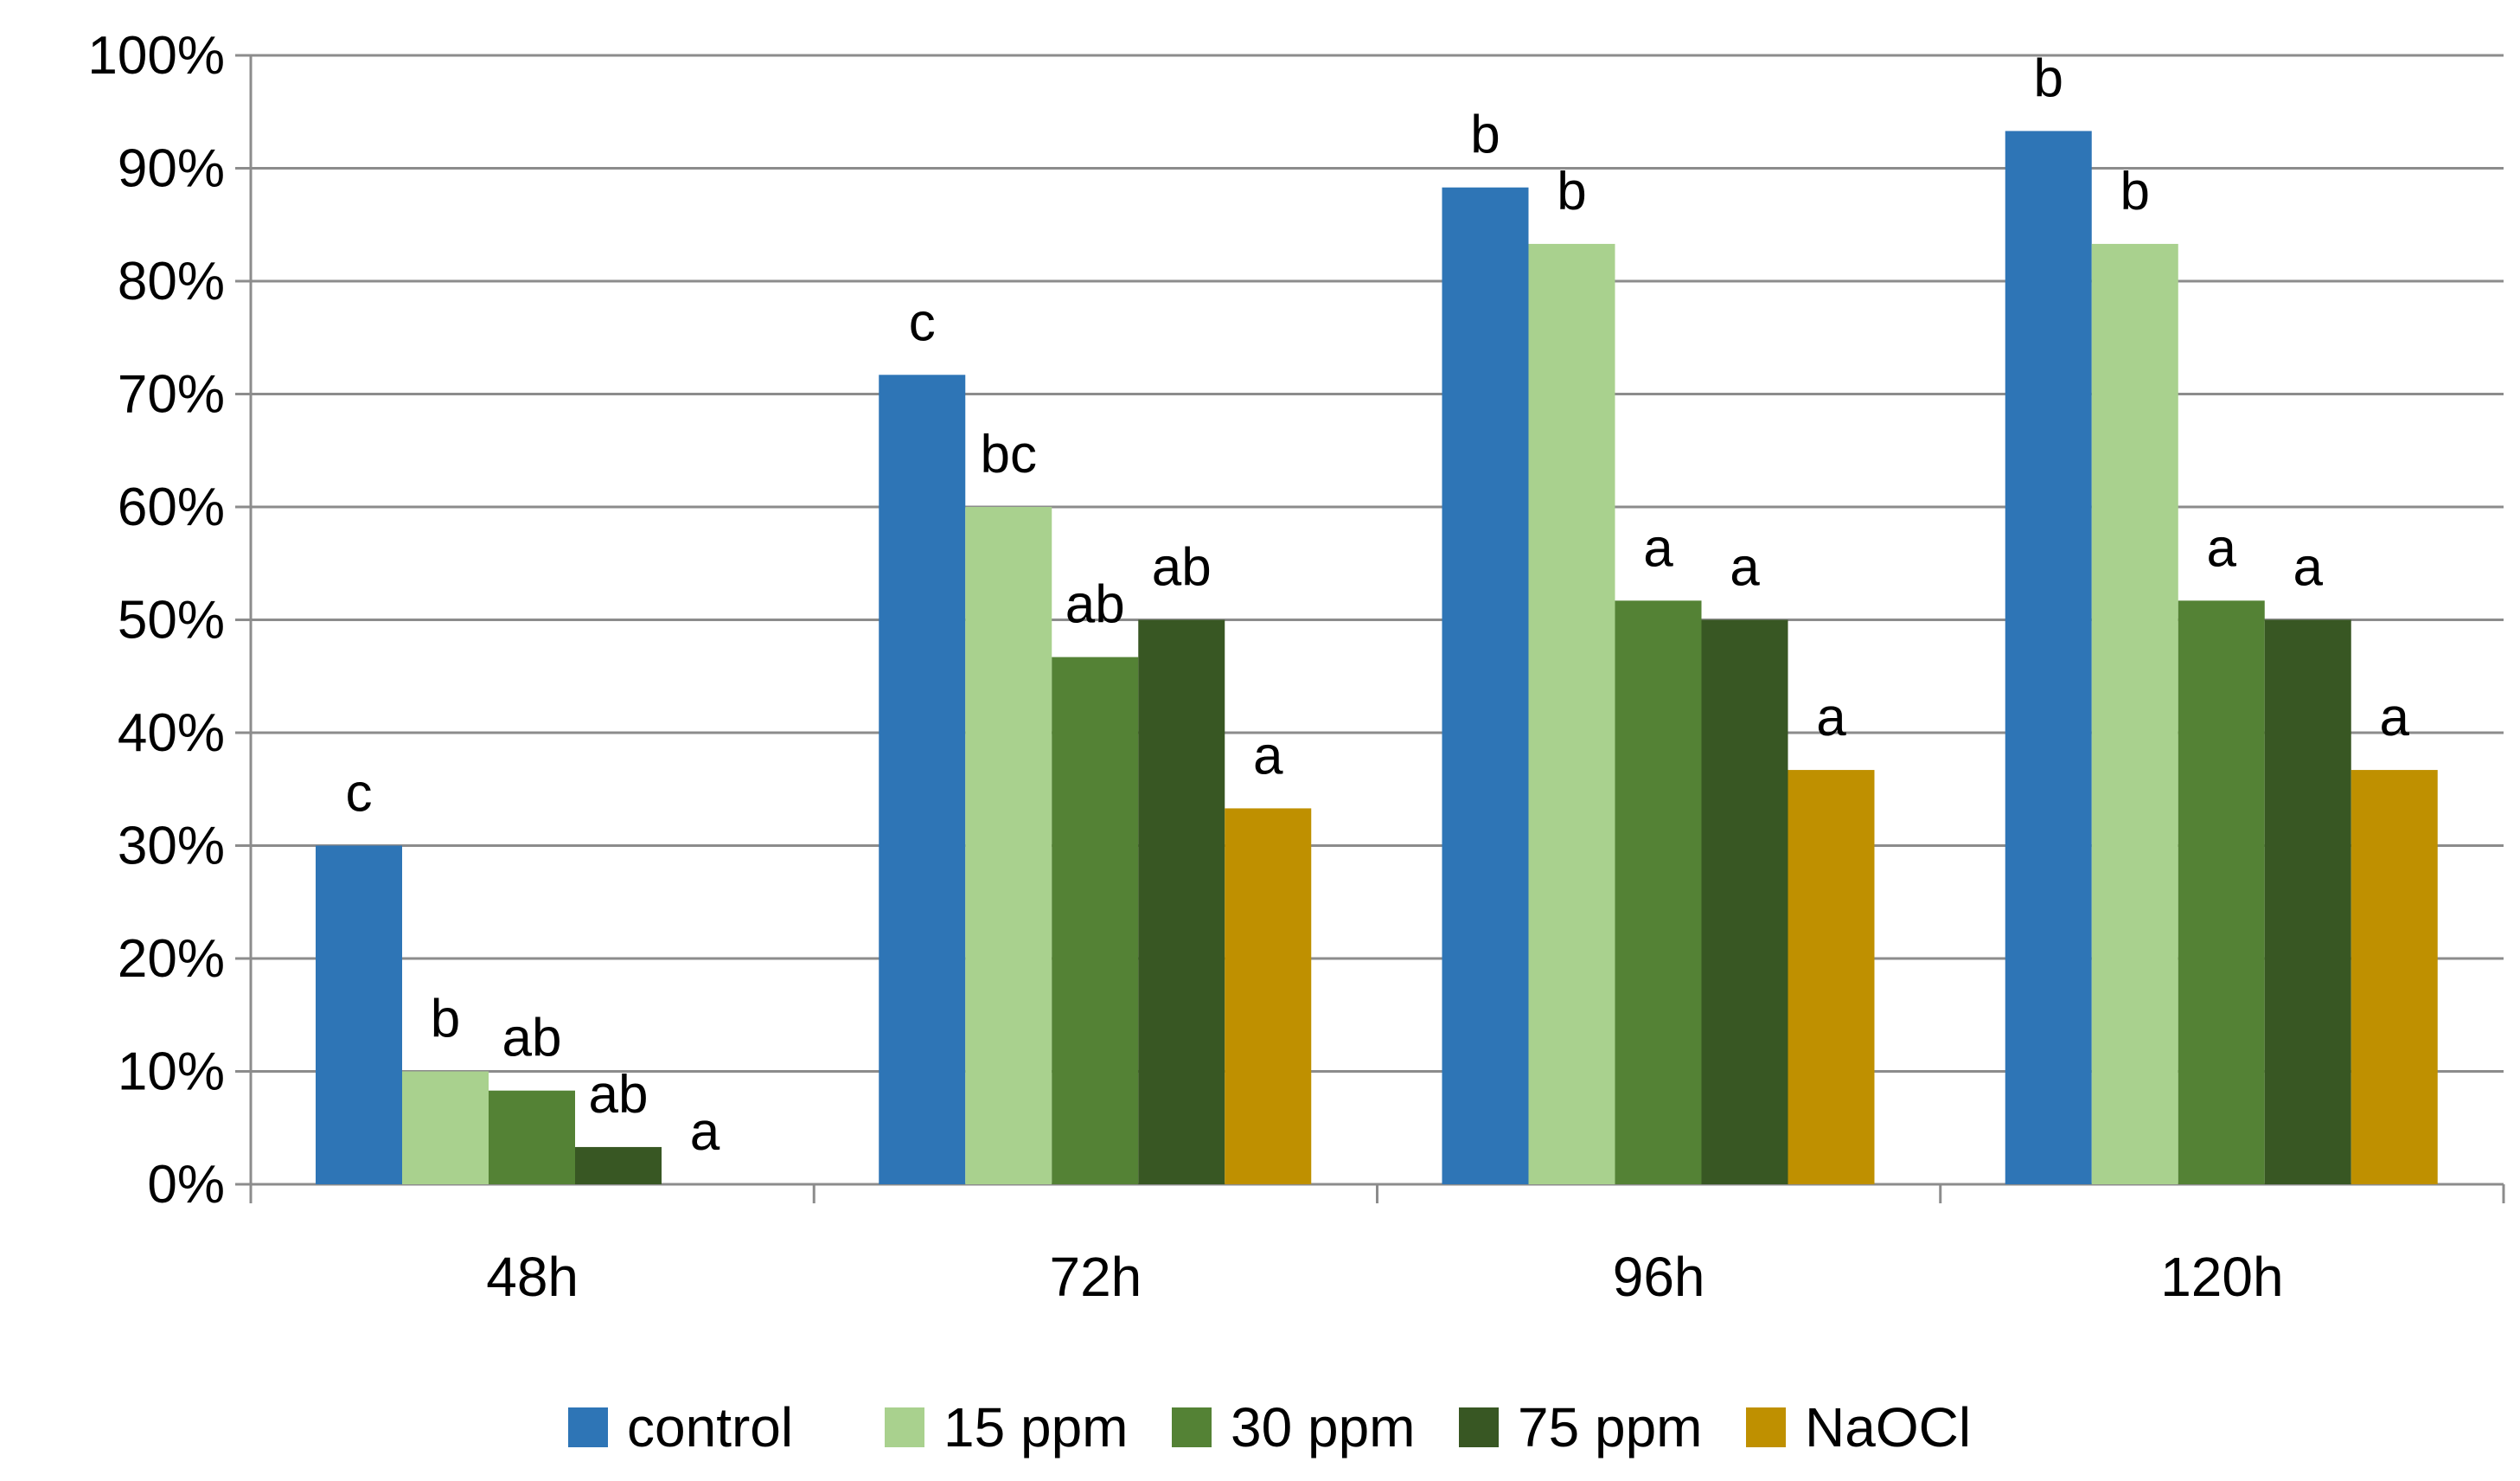 Image resolution: width=2520 pixels, height=1481 pixels. Describe the element at coordinates (532, 1277) in the screenshot. I see `x-tick-label: 48h` at that location.